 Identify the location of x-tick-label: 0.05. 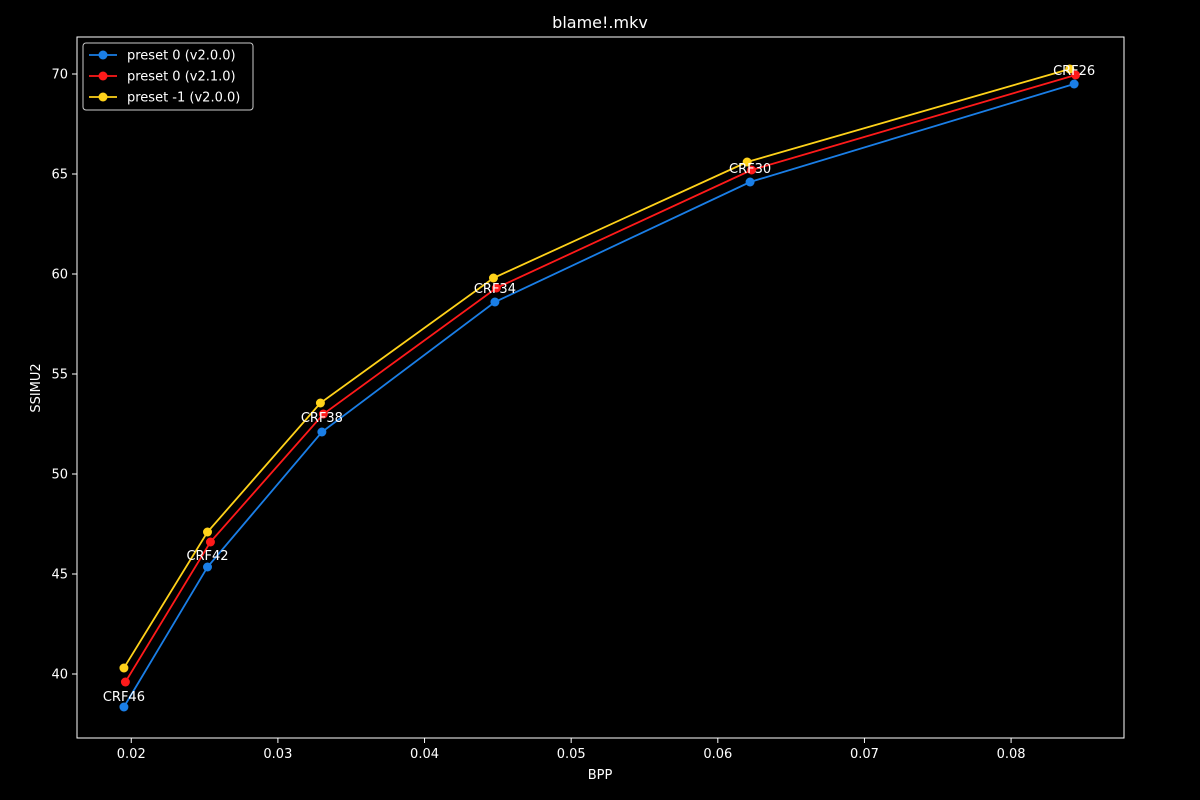
(571, 754).